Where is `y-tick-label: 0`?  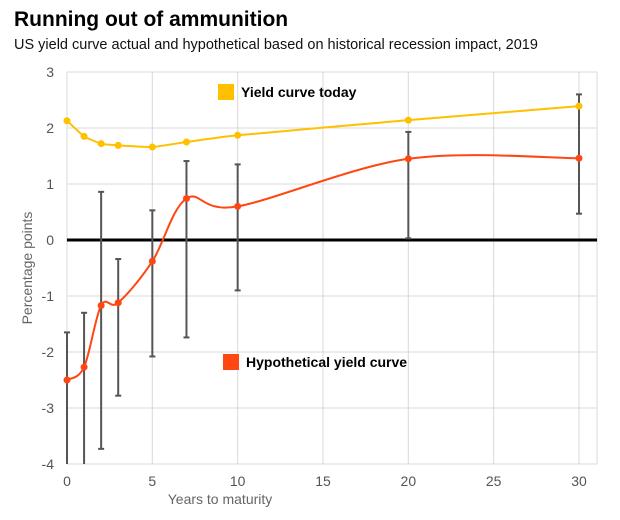
y-tick-label: 0 is located at coordinates (50, 240).